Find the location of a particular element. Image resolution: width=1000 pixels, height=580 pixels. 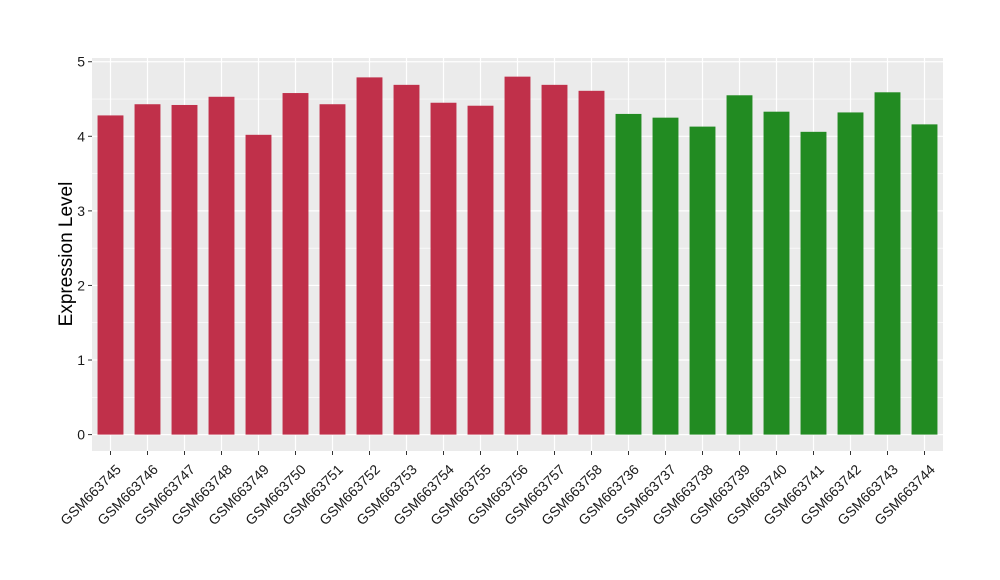

bar-GSM663757 is located at coordinates (554, 259).